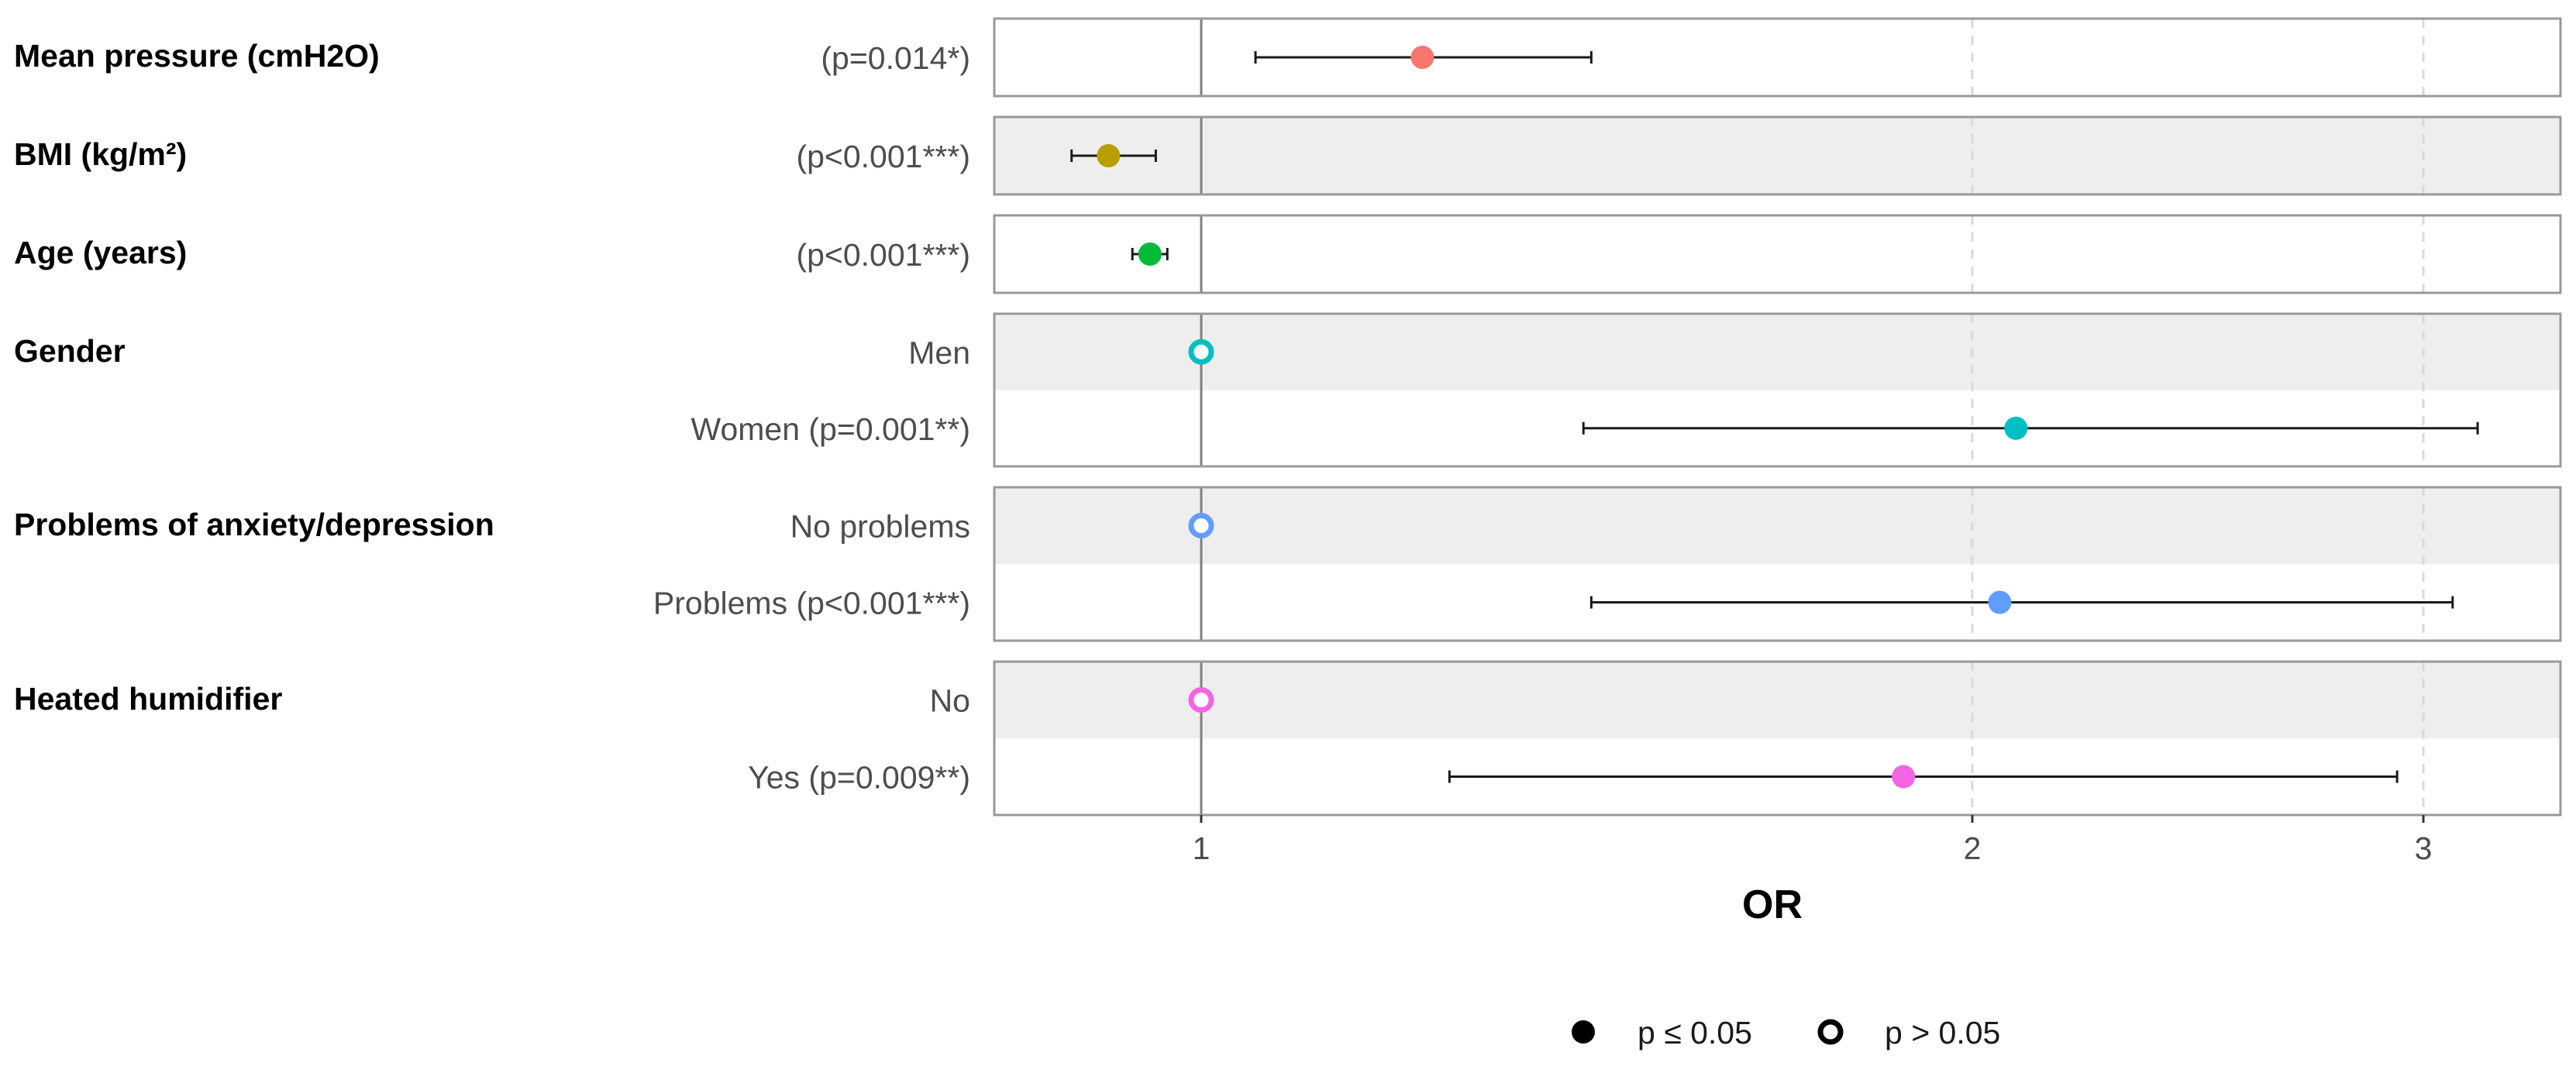 This screenshot has height=1066, width=2576. I want to click on level-label-mean-pressure-cmh2o-0: (p=0.014*), so click(895, 58).